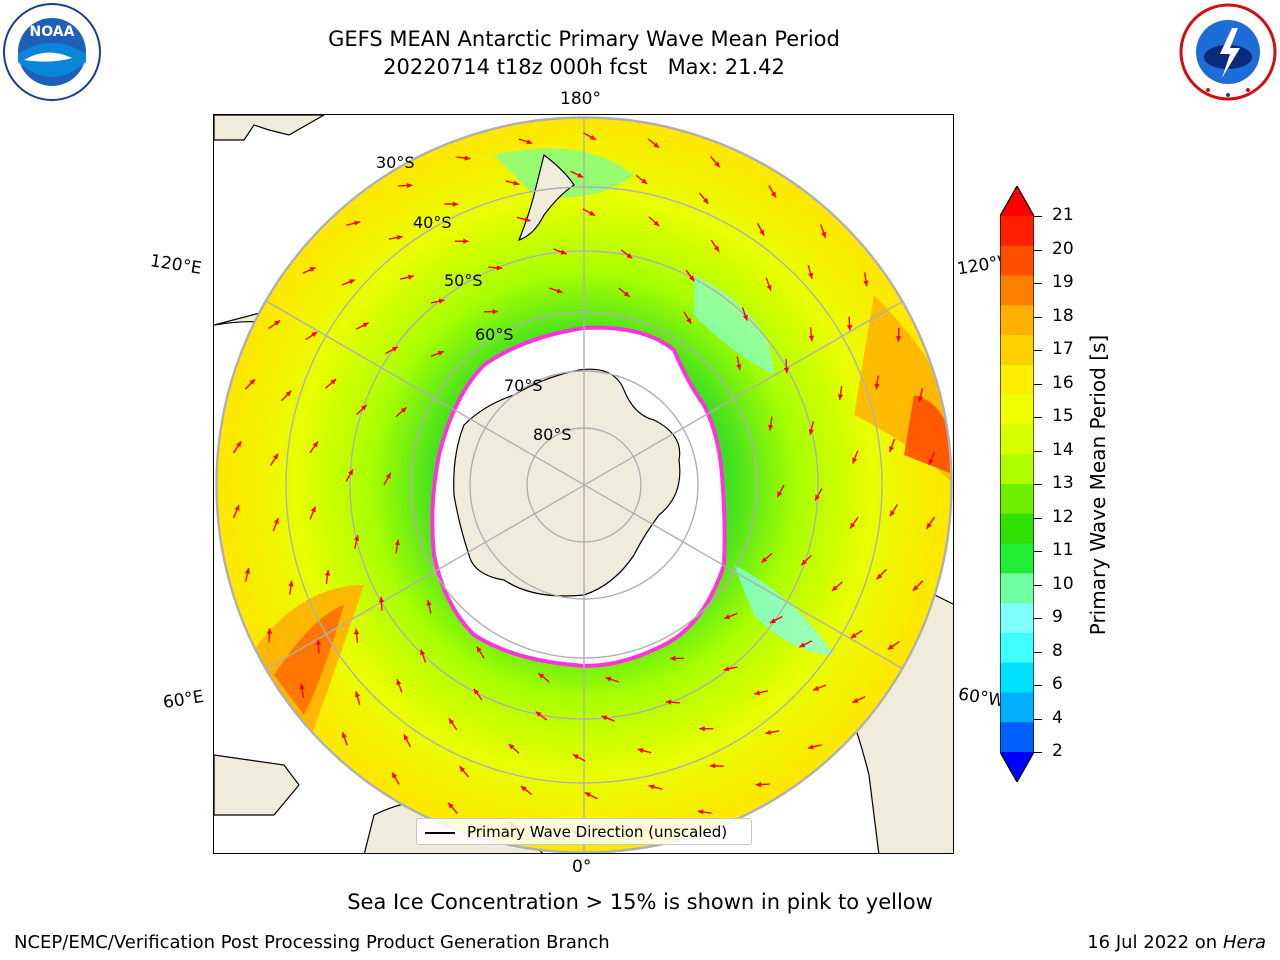 The image size is (1280, 960). I want to click on noaa-logo-text: NOAA, so click(52, 32).